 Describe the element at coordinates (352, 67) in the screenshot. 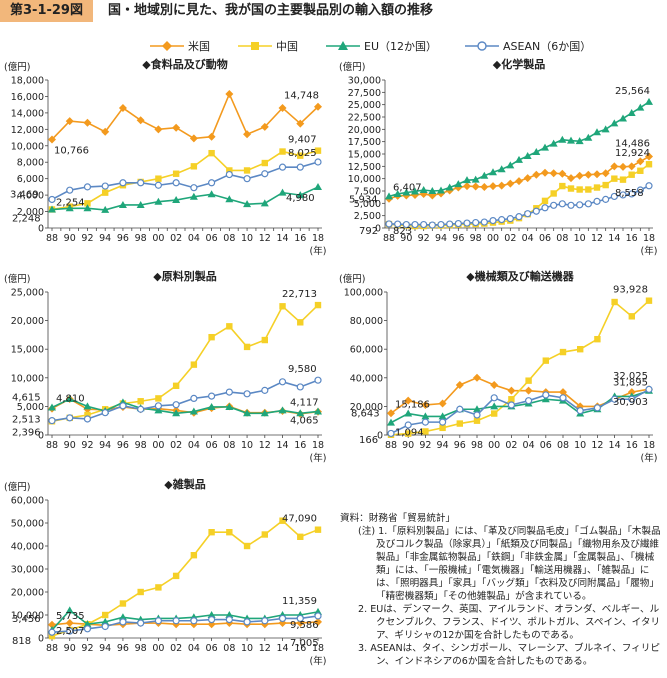

I see `y-axis-unit: (億円)` at that location.